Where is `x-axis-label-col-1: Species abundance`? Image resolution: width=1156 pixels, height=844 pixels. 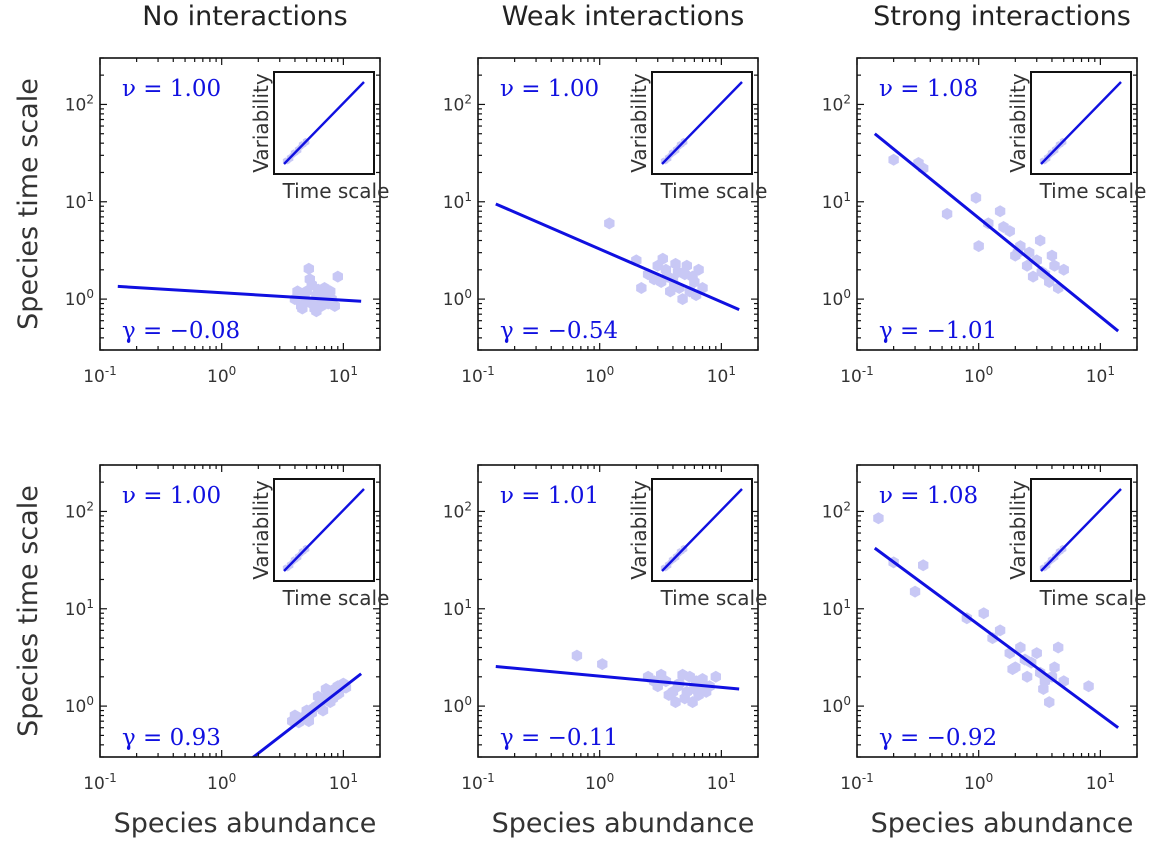 x-axis-label-col-1: Species abundance is located at coordinates (623, 823).